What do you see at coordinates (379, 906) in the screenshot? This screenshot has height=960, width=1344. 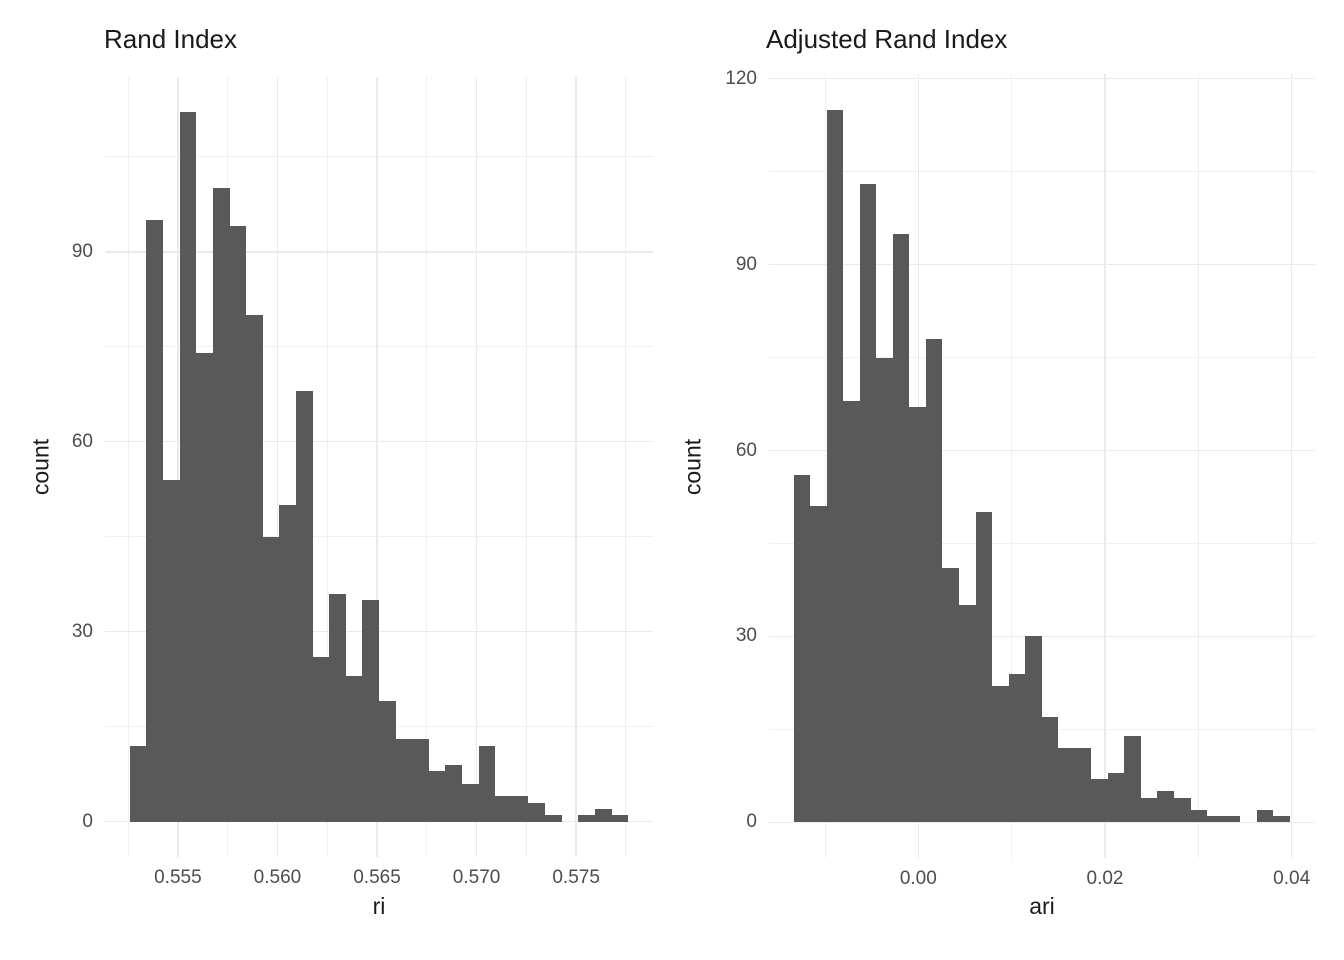 I see `x-axis-label: ri` at bounding box center [379, 906].